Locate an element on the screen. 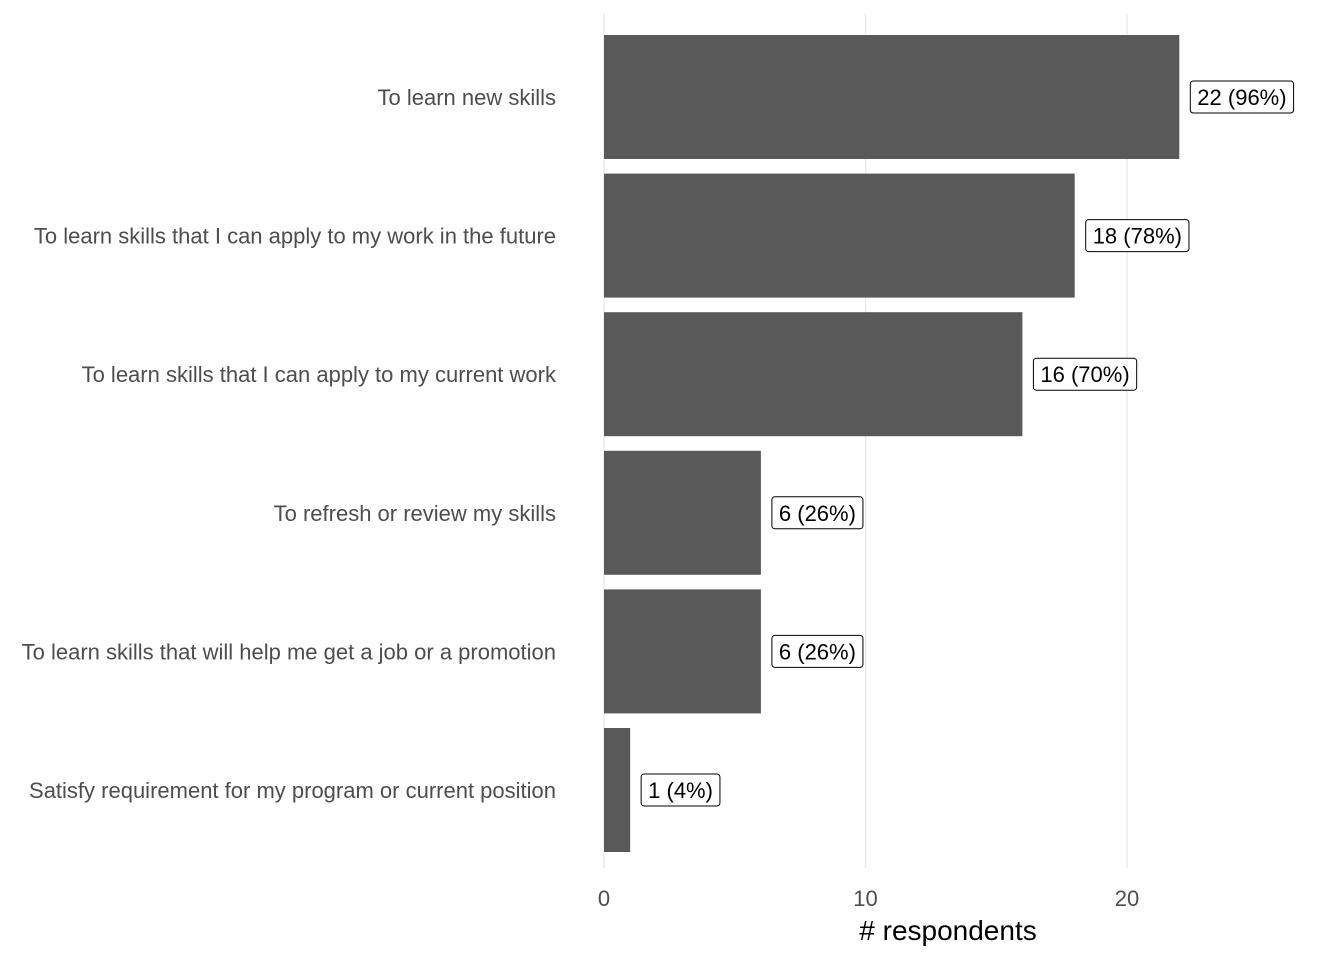 The height and width of the screenshot is (960, 1344). data-label-5: 6 (26%) is located at coordinates (817, 651).